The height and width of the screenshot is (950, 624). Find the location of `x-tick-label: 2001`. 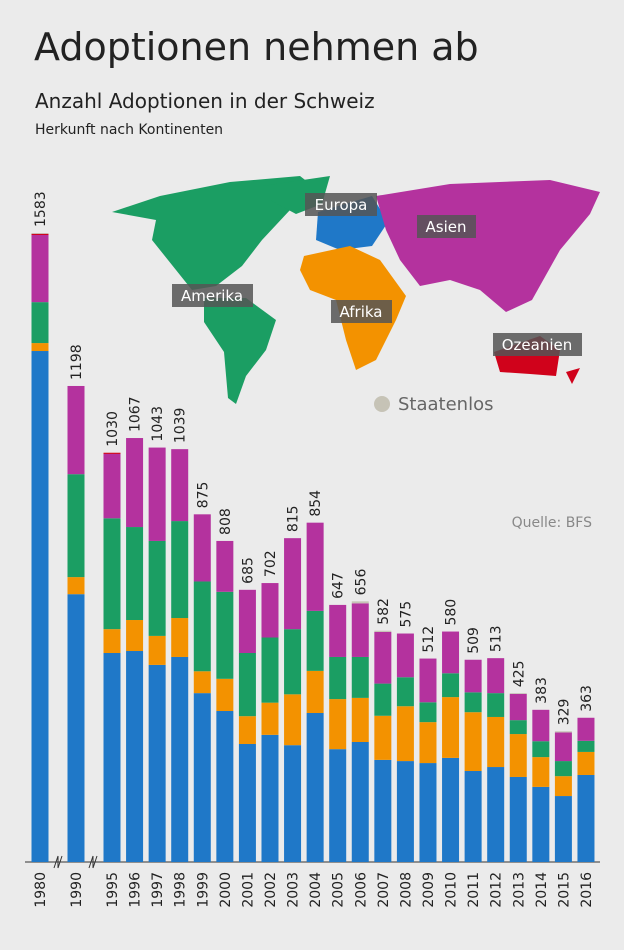

x-tick-label: 2001 is located at coordinates (248, 890).